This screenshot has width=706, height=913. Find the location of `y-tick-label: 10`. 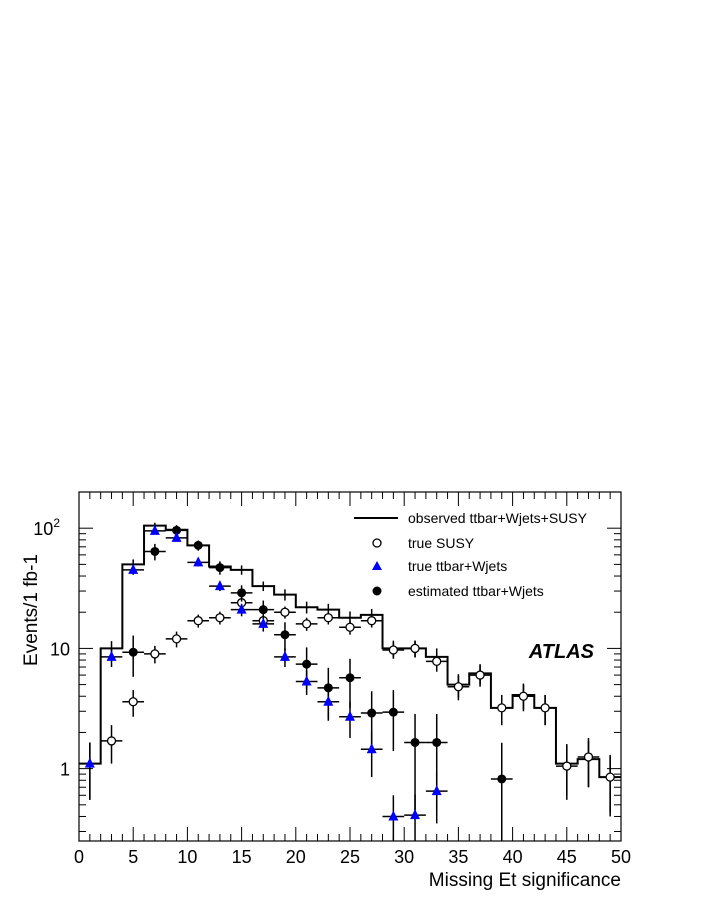

y-tick-label: 10 is located at coordinates (60, 649).